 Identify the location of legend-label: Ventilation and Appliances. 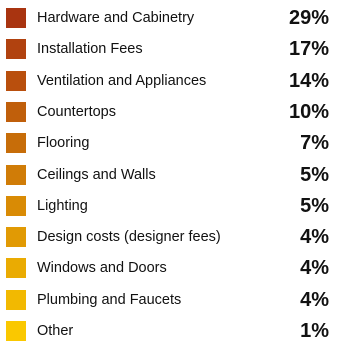
(122, 80).